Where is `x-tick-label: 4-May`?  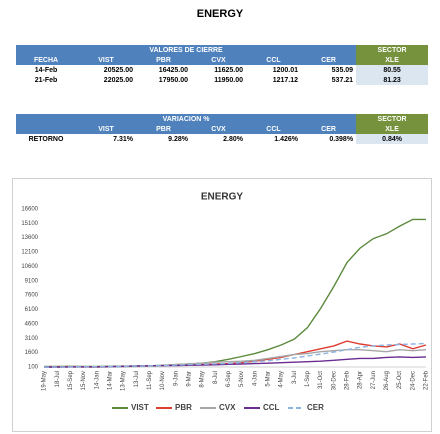
x-tick-label: 4-May is located at coordinates (282, 379).